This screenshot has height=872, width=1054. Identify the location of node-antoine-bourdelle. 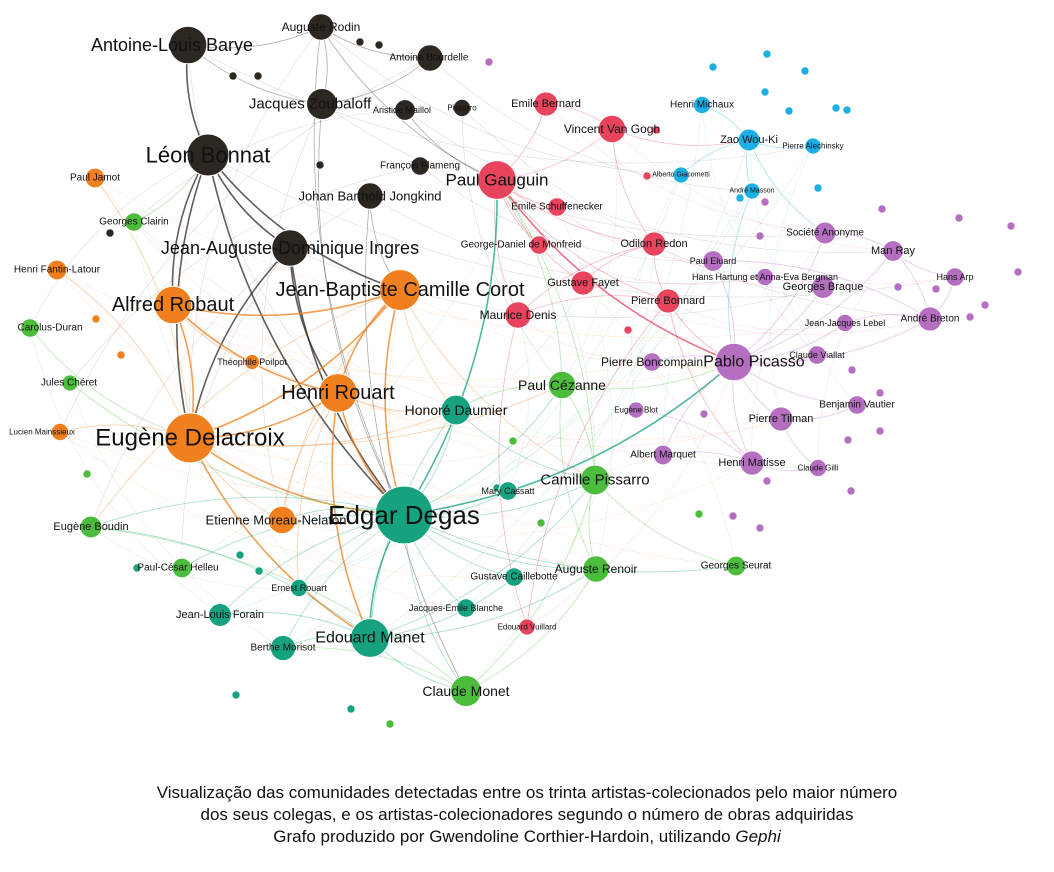
(430, 58).